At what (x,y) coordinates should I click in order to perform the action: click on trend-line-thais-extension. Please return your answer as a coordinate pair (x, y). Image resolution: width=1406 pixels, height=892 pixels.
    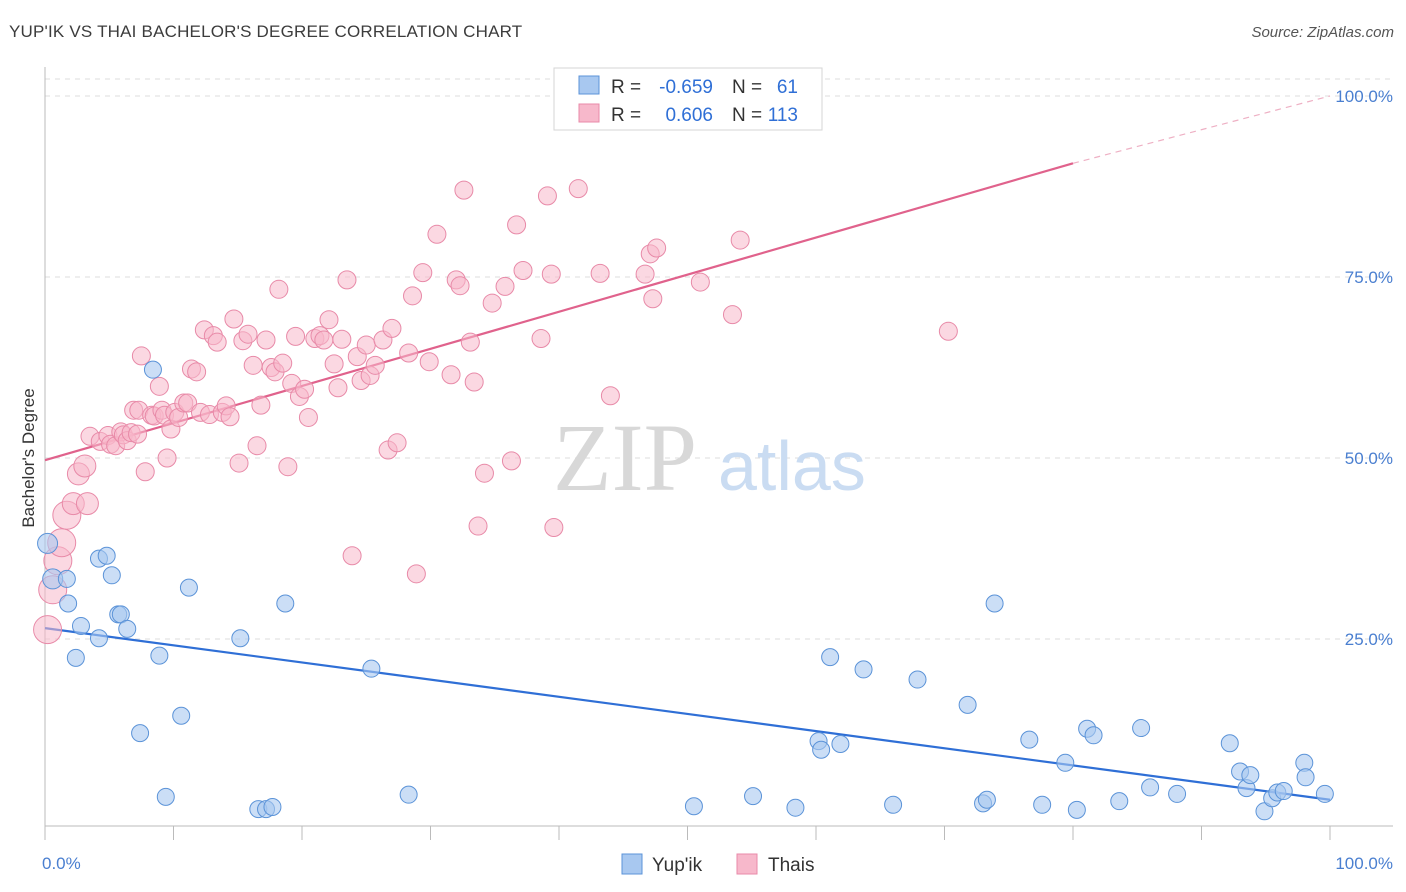
    Looking at the image, I should click on (1201, 129).